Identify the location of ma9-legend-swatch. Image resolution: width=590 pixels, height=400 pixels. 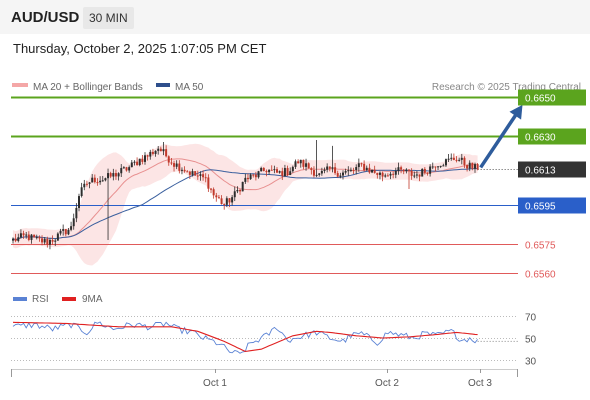
(69, 299).